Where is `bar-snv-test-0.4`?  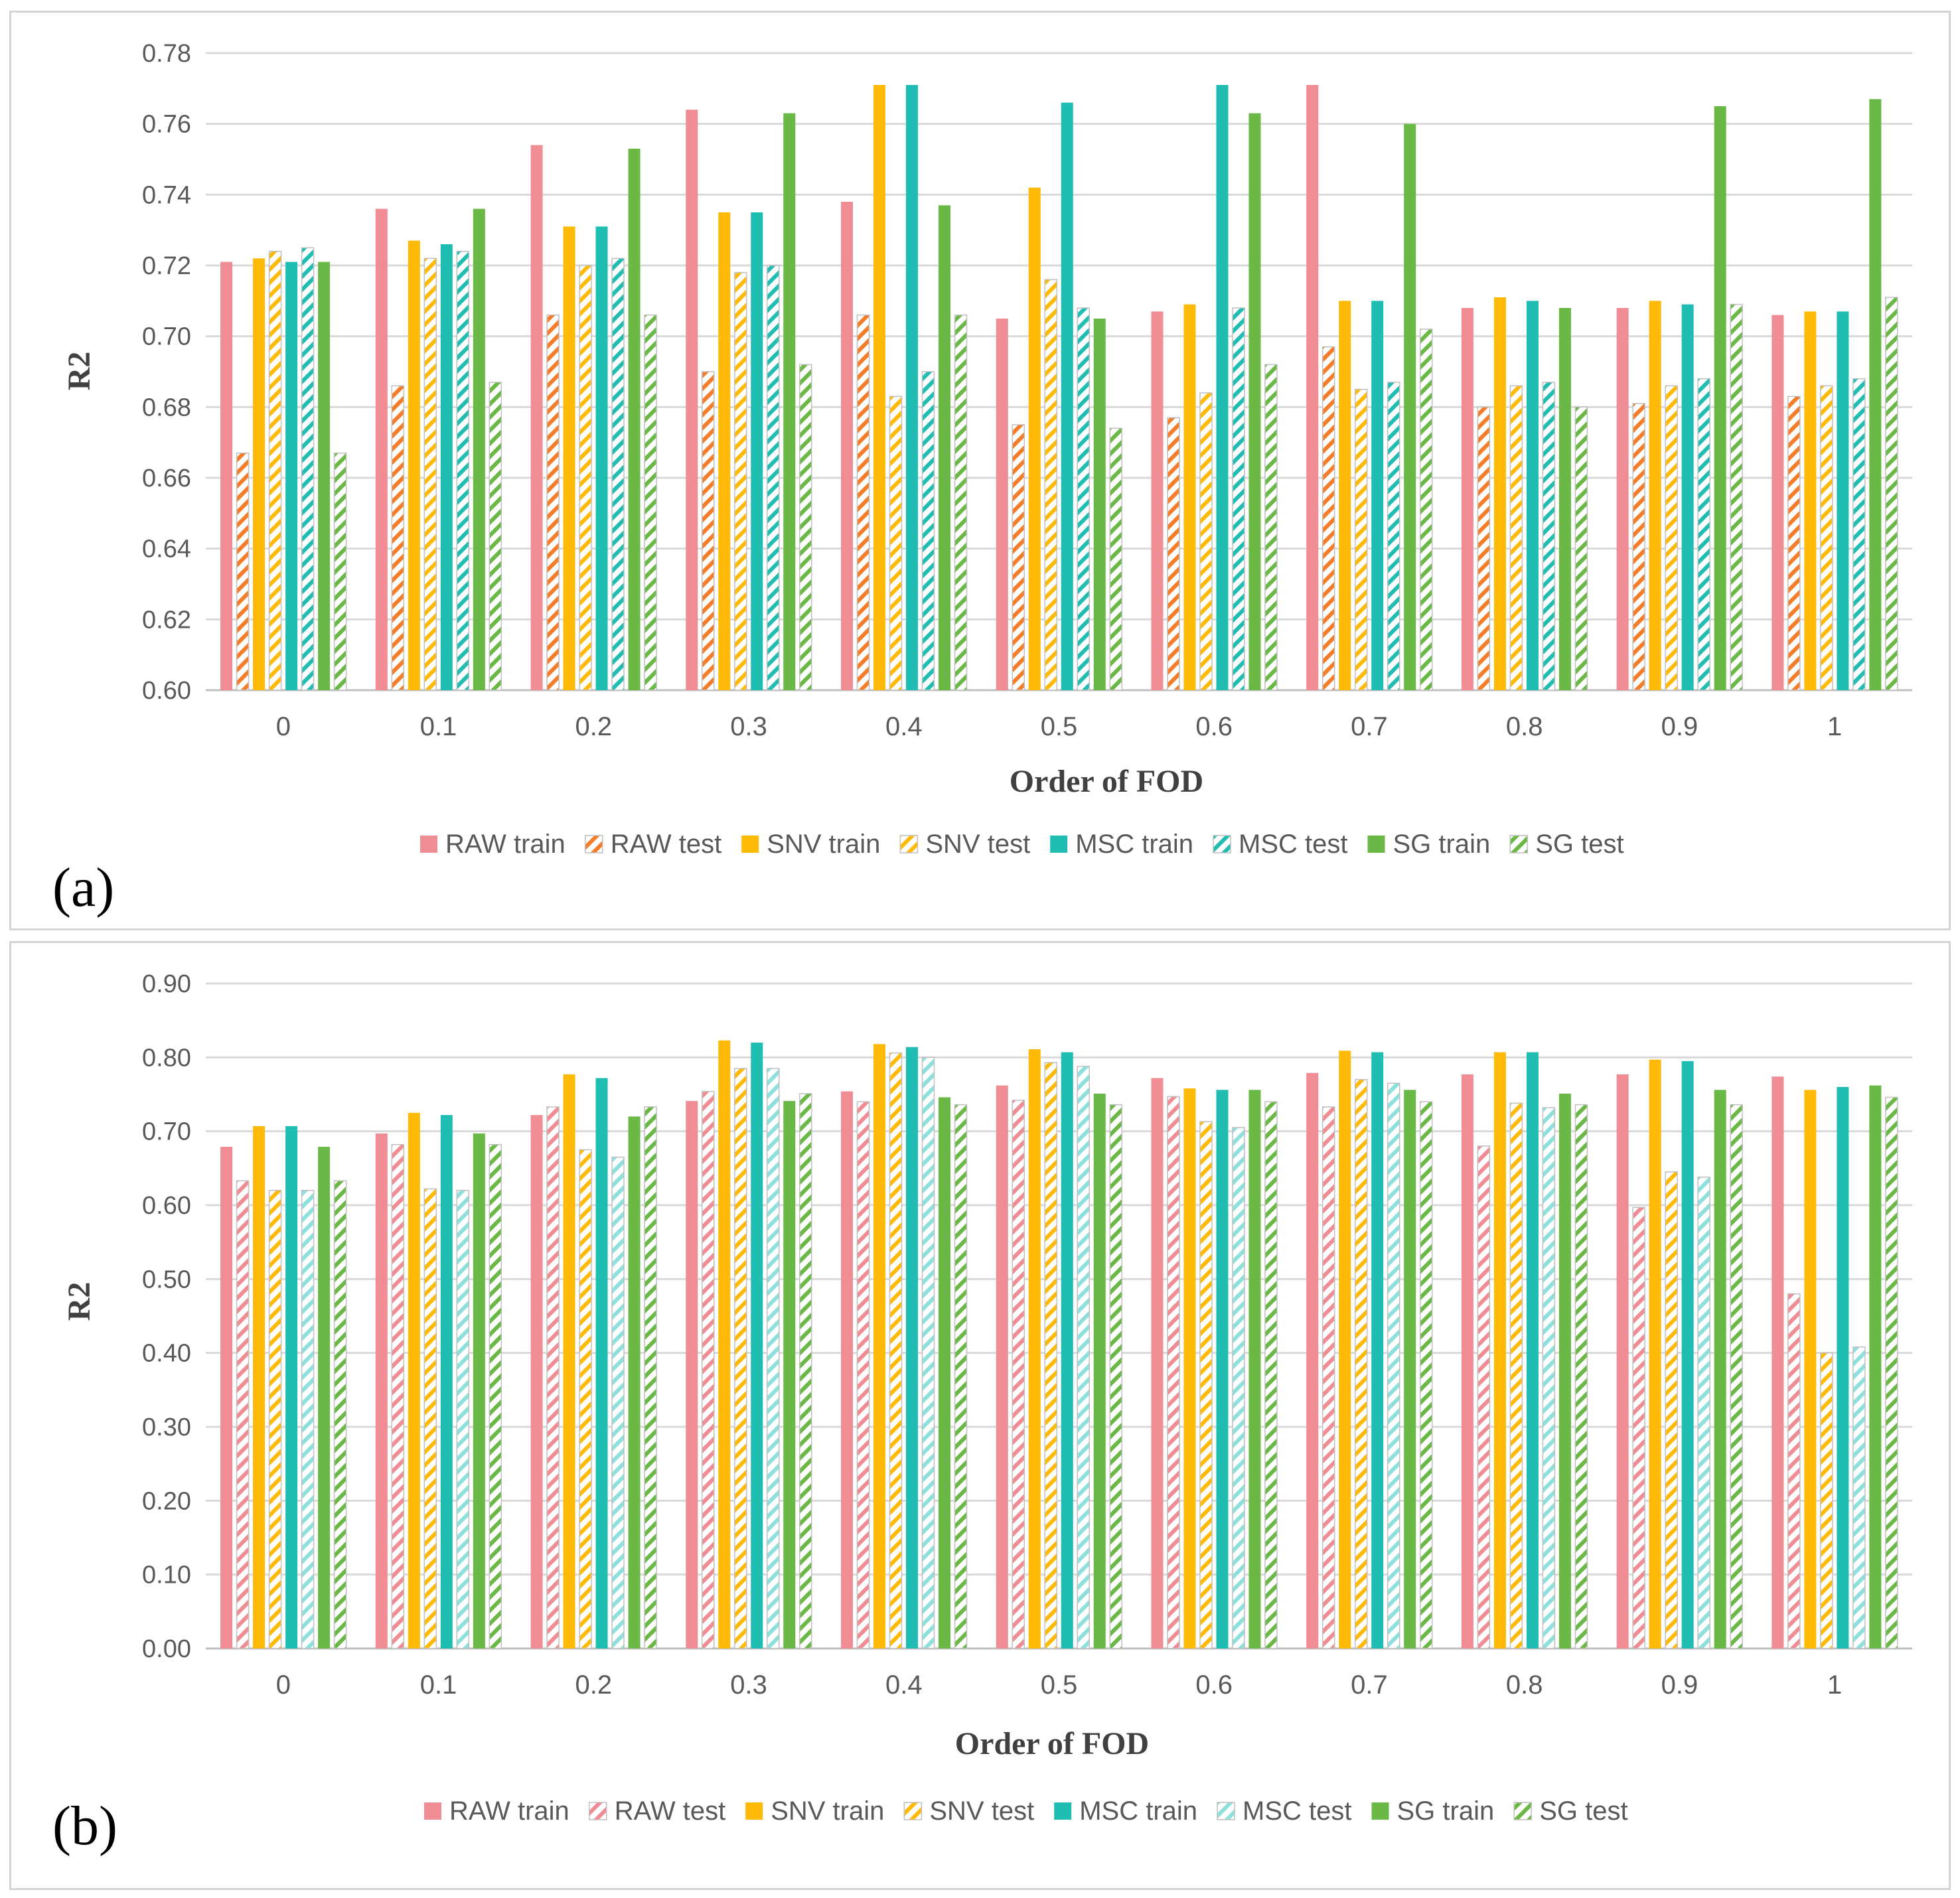 bar-snv-test-0.4 is located at coordinates (896, 544).